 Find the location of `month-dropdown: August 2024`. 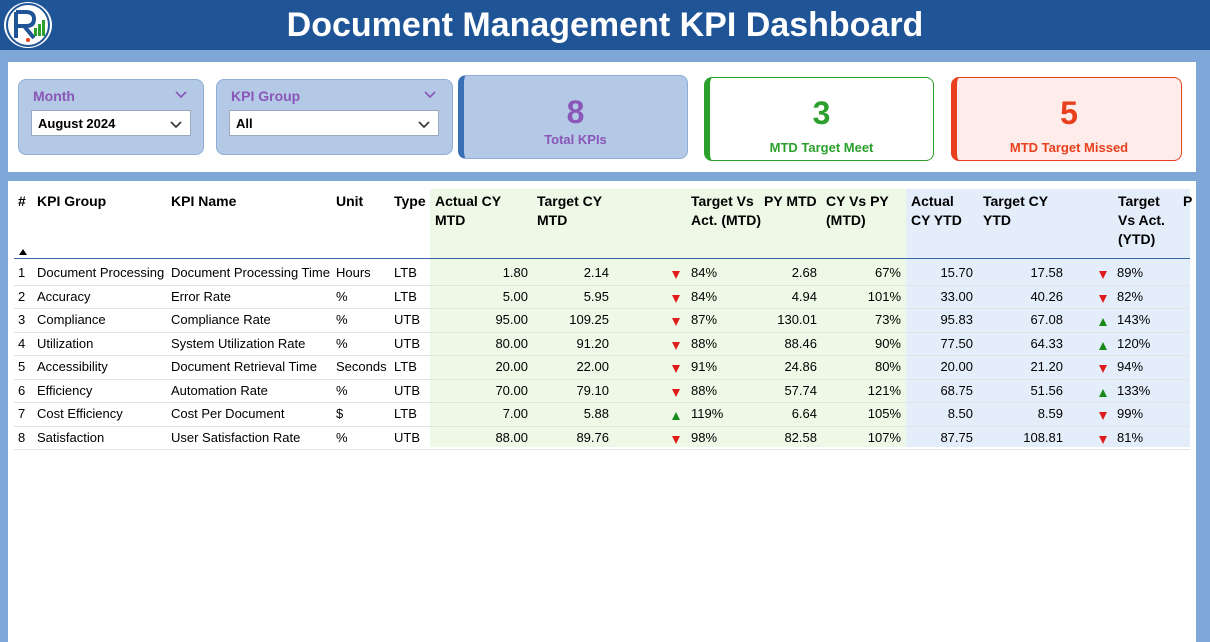

month-dropdown: August 2024 is located at coordinates (111, 123).